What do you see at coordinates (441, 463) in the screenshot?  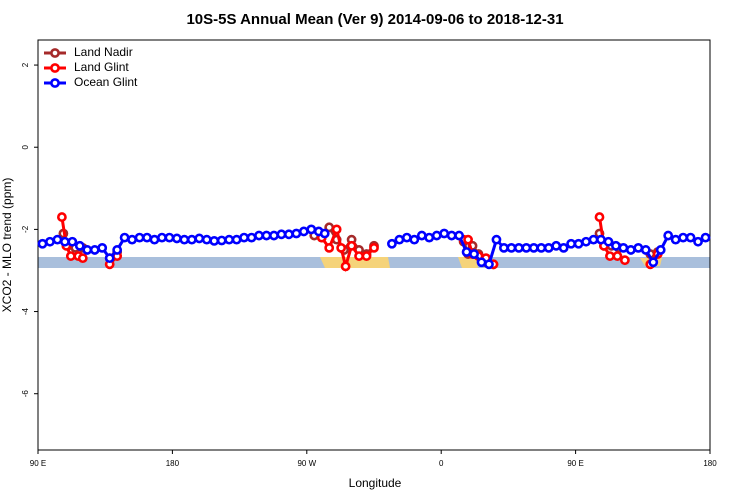 I see `x-tick-label: 0` at bounding box center [441, 463].